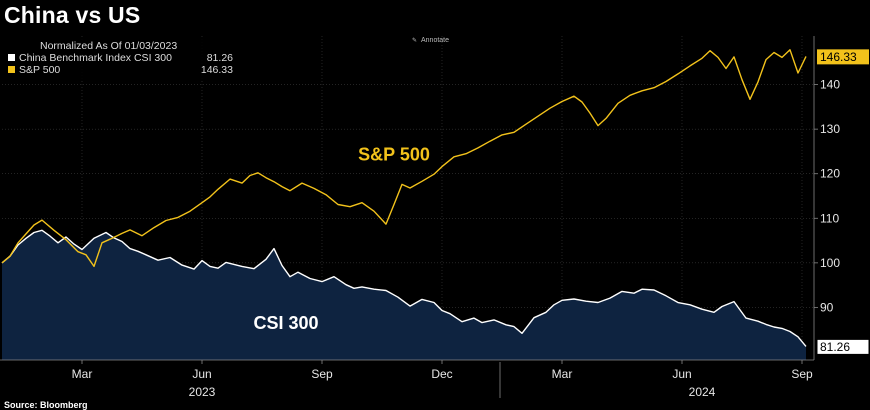 The height and width of the screenshot is (410, 870). What do you see at coordinates (46, 405) in the screenshot?
I see `source-note: Source: Bloomberg` at bounding box center [46, 405].